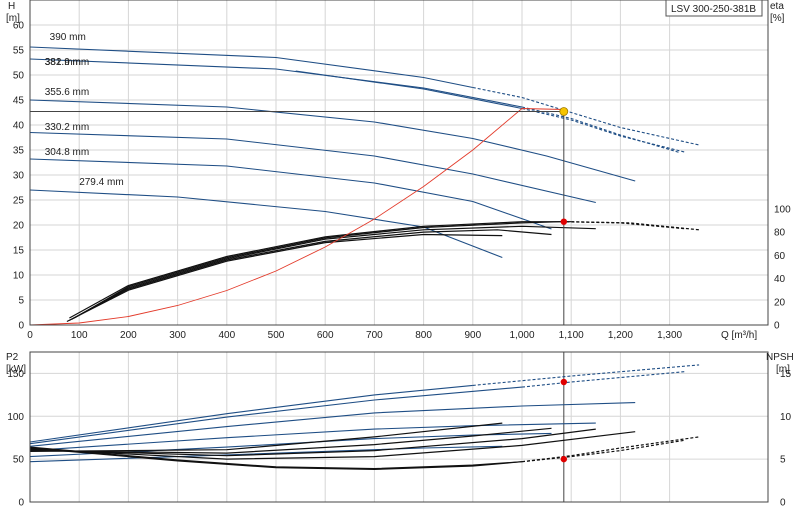 The height and width of the screenshot is (520, 800). What do you see at coordinates (780, 279) in the screenshot?
I see `eta-tick-label: 40` at bounding box center [780, 279].